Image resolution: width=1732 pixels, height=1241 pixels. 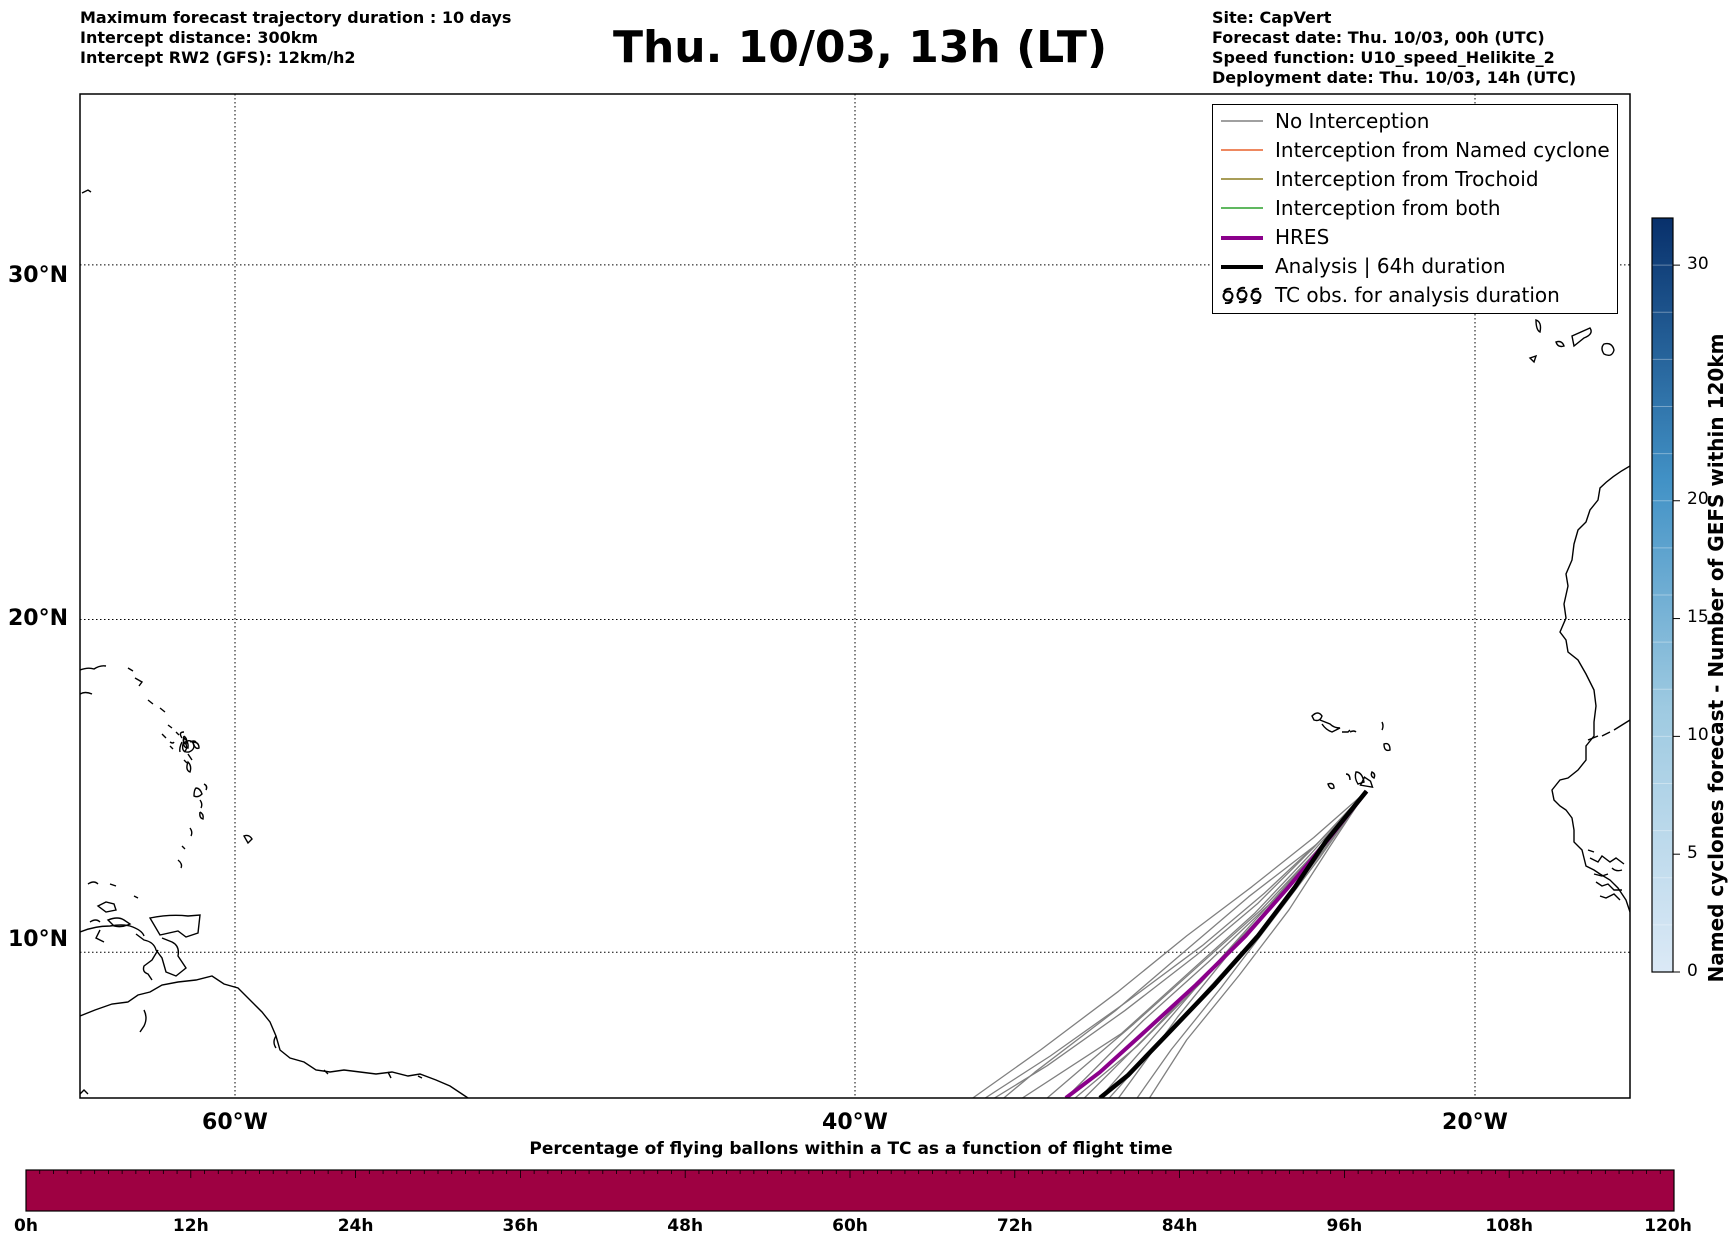 What do you see at coordinates (1509, 1226) in the screenshot?
I see `flight-bar-tick: 108h` at bounding box center [1509, 1226].